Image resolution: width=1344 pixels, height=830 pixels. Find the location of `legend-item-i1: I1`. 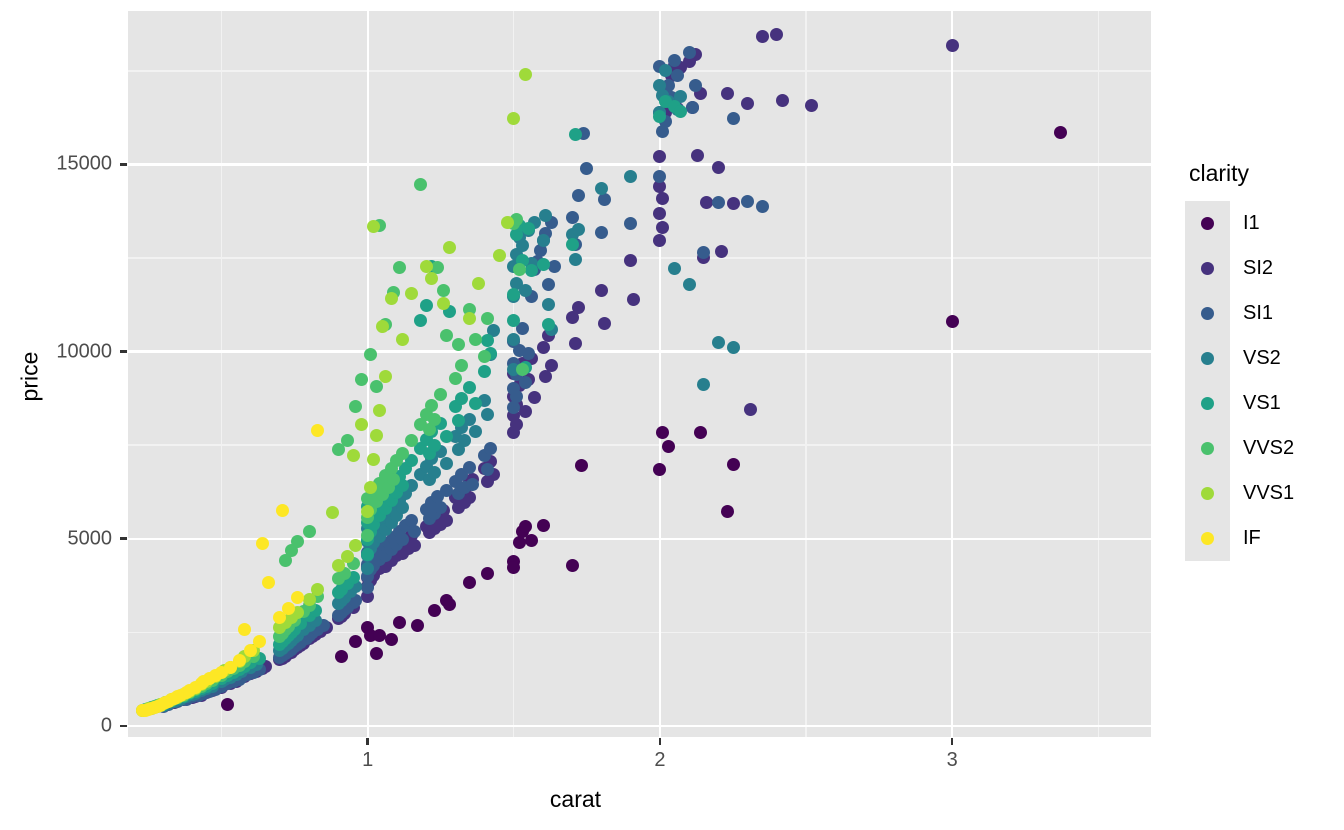

legend-item-i1: I1 is located at coordinates (1260, 223).